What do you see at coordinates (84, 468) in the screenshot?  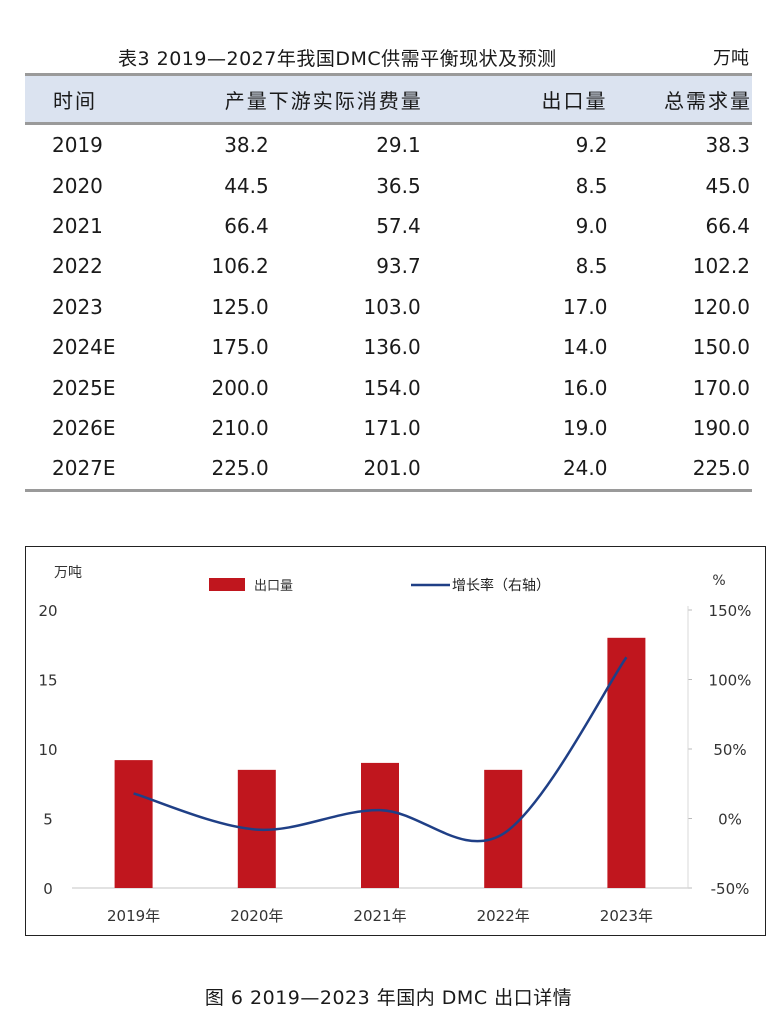 I see `cell-year: 2027E` at bounding box center [84, 468].